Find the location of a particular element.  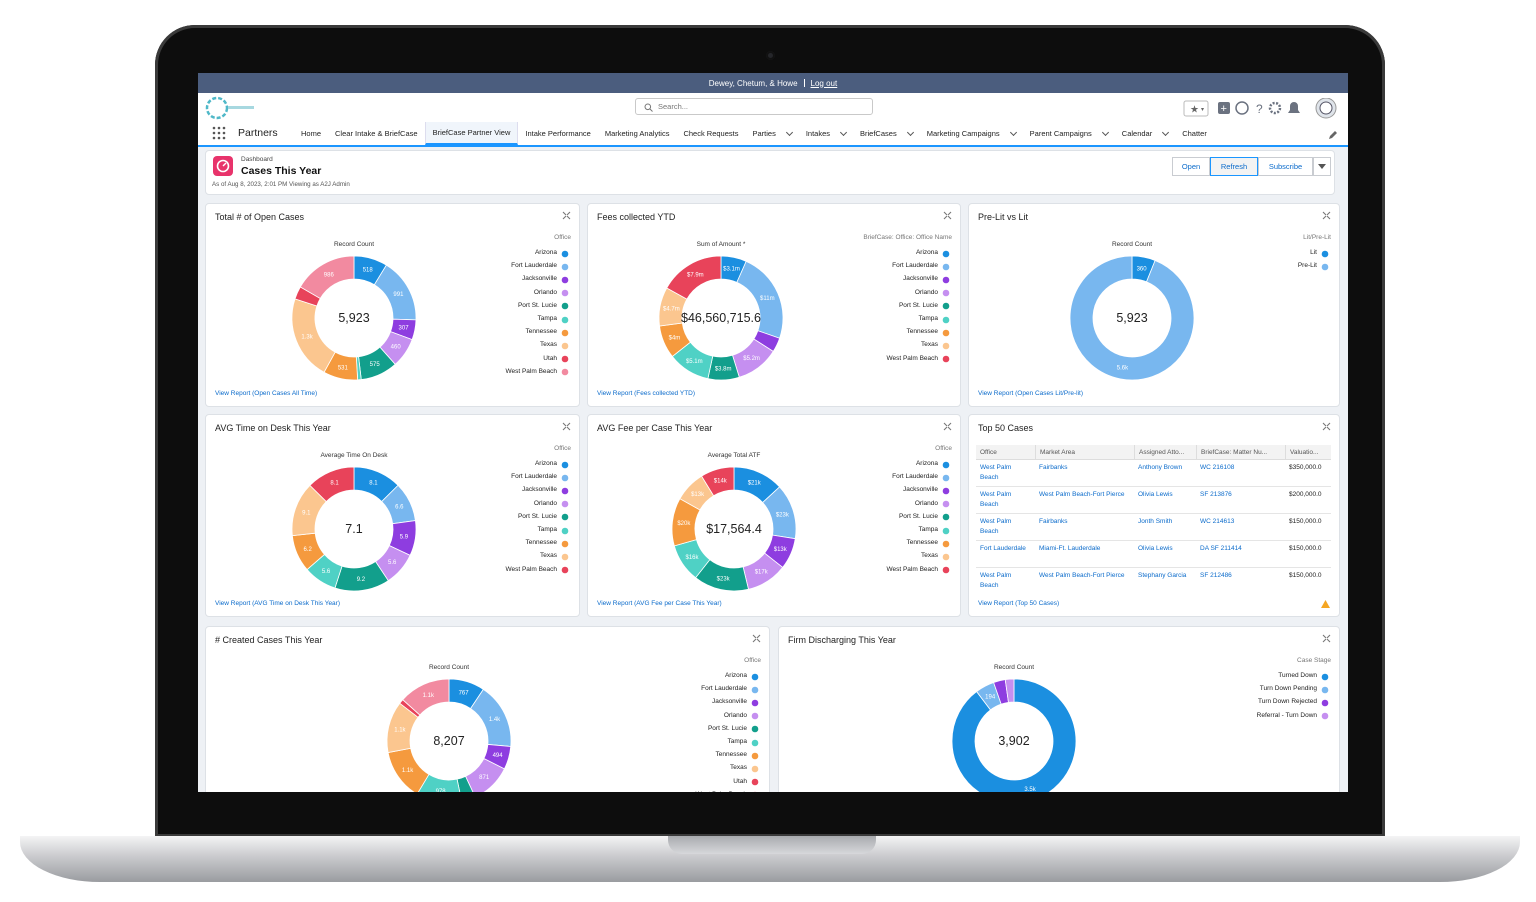

donut-chart: 3.5k 194 is located at coordinates (1014, 735).